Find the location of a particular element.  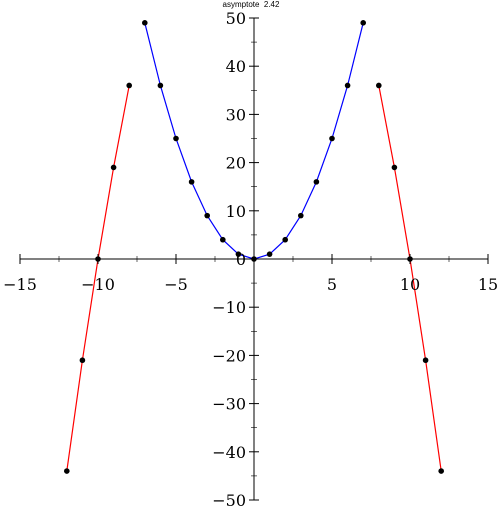

y-tick-label: 50 is located at coordinates (236, 18).